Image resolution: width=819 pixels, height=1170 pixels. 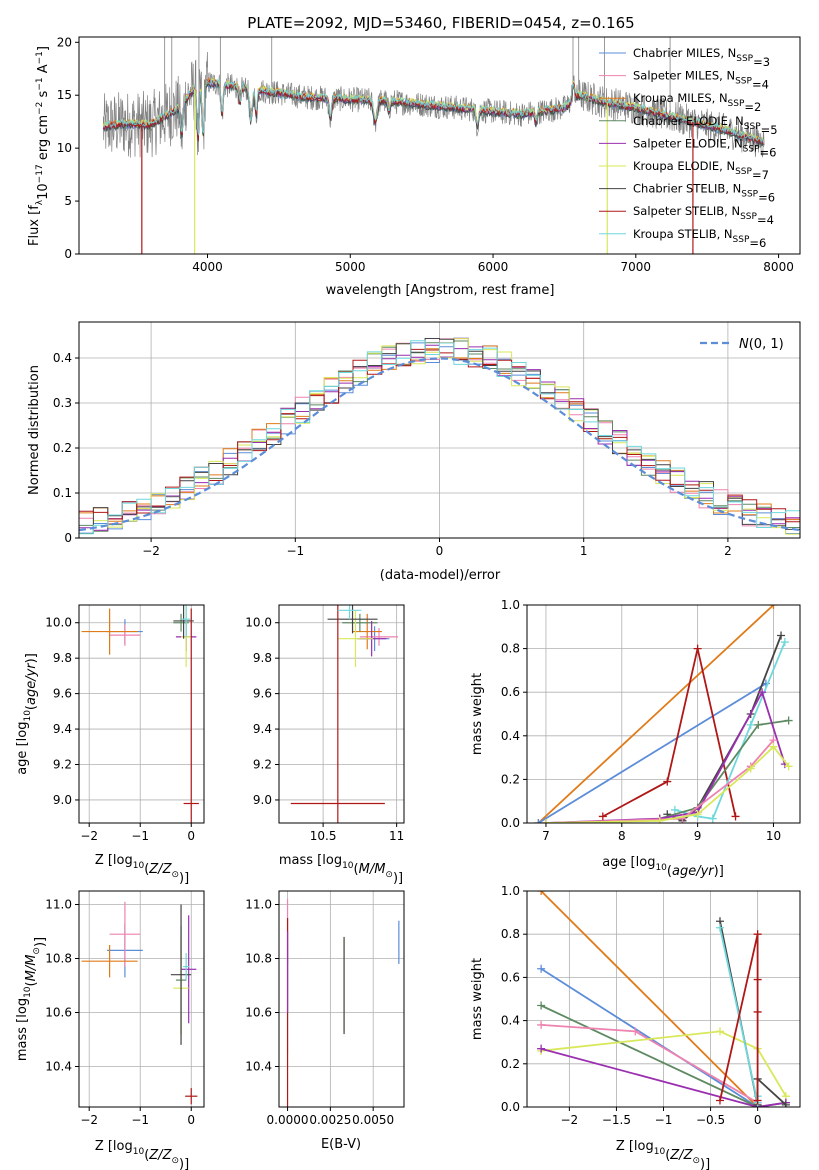 What do you see at coordinates (698, 836) in the screenshot?
I see `x-tick-label: 9` at bounding box center [698, 836].